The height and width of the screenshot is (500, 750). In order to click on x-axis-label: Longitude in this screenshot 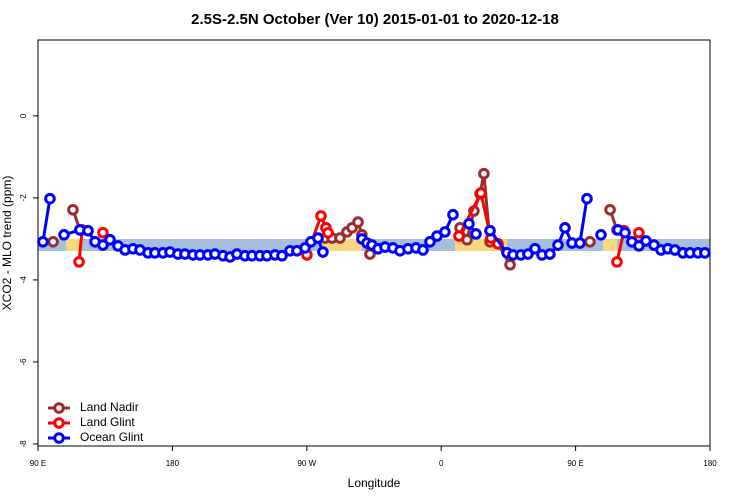, I will do `click(374, 483)`.